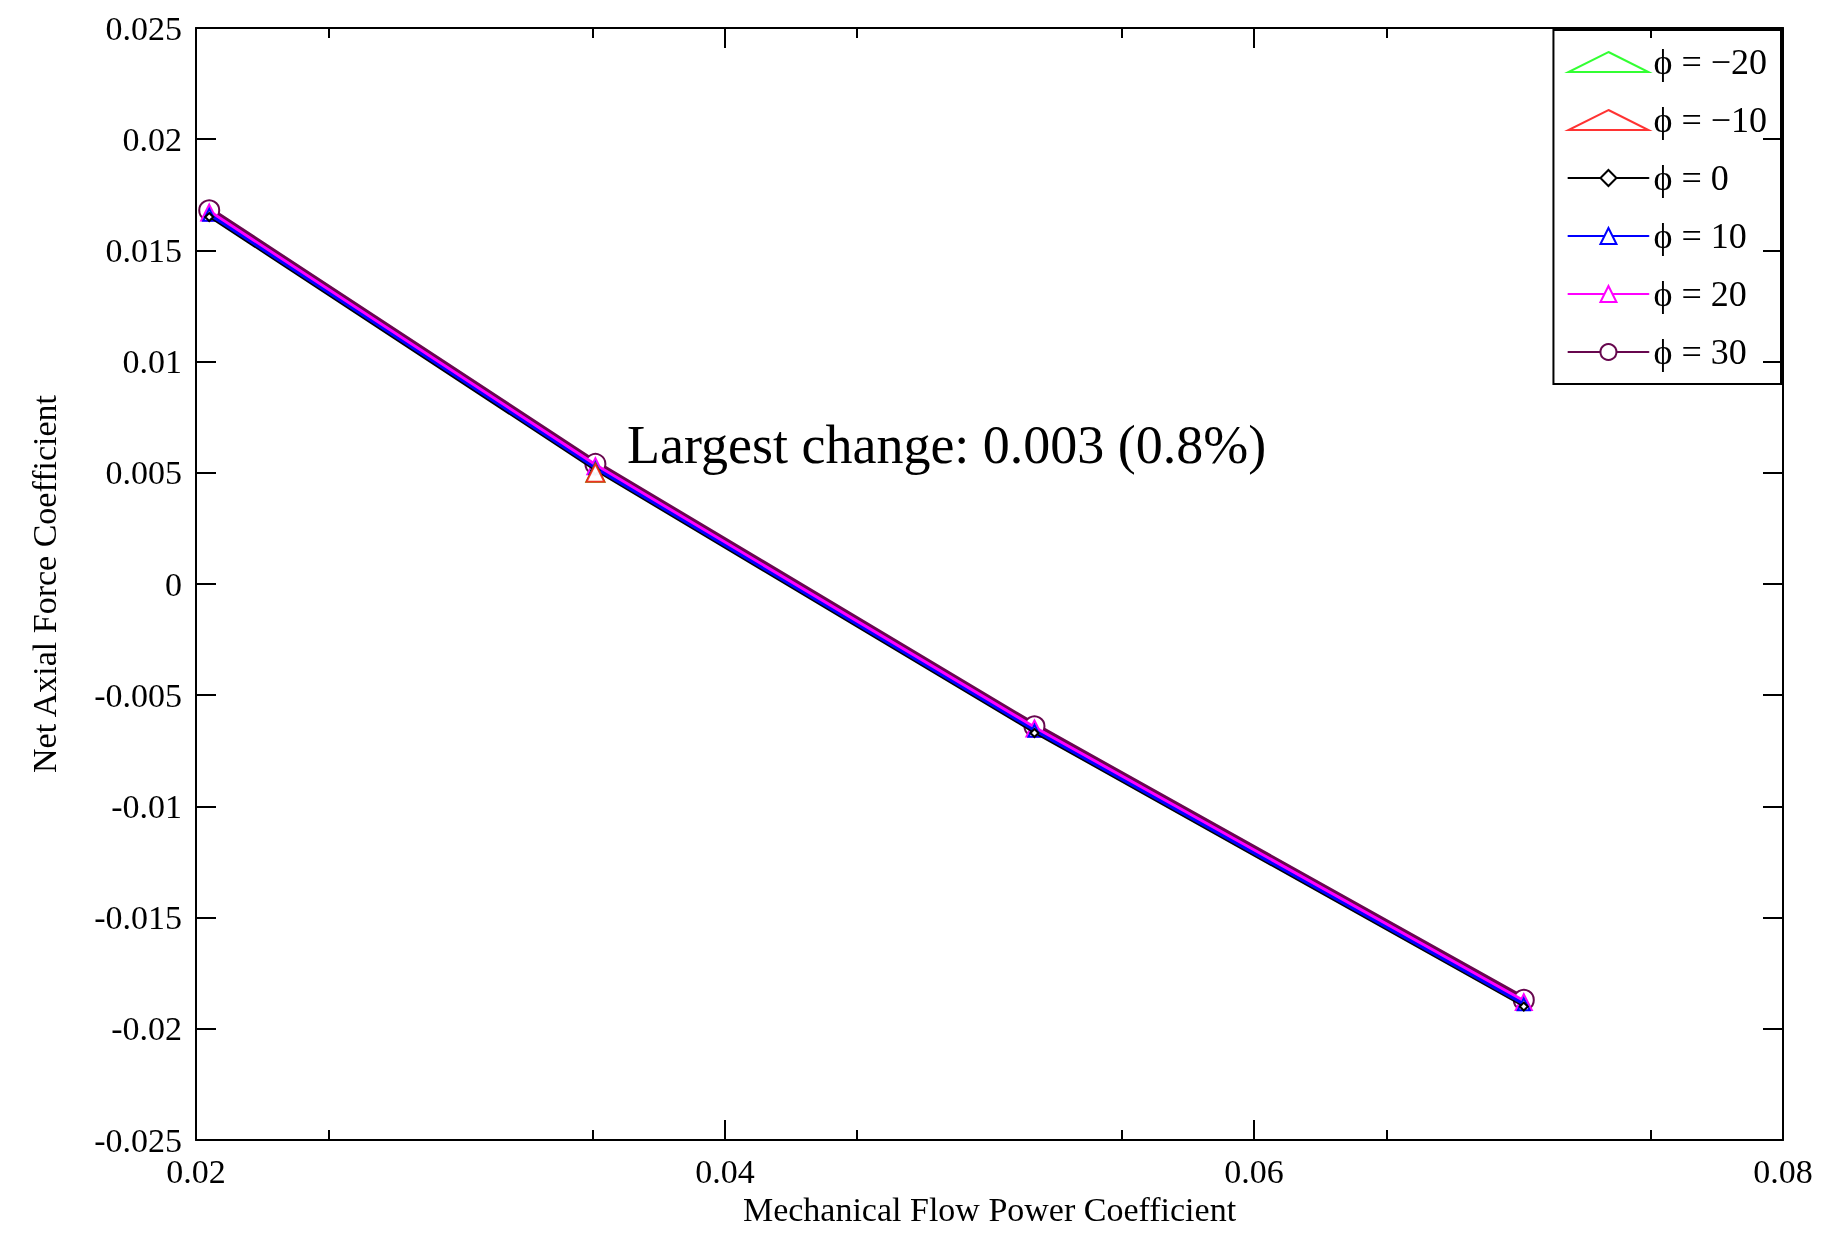 The image size is (1829, 1236). Describe the element at coordinates (44, 583) in the screenshot. I see `y-axis-title: Net Axial Force Coefficient` at that location.